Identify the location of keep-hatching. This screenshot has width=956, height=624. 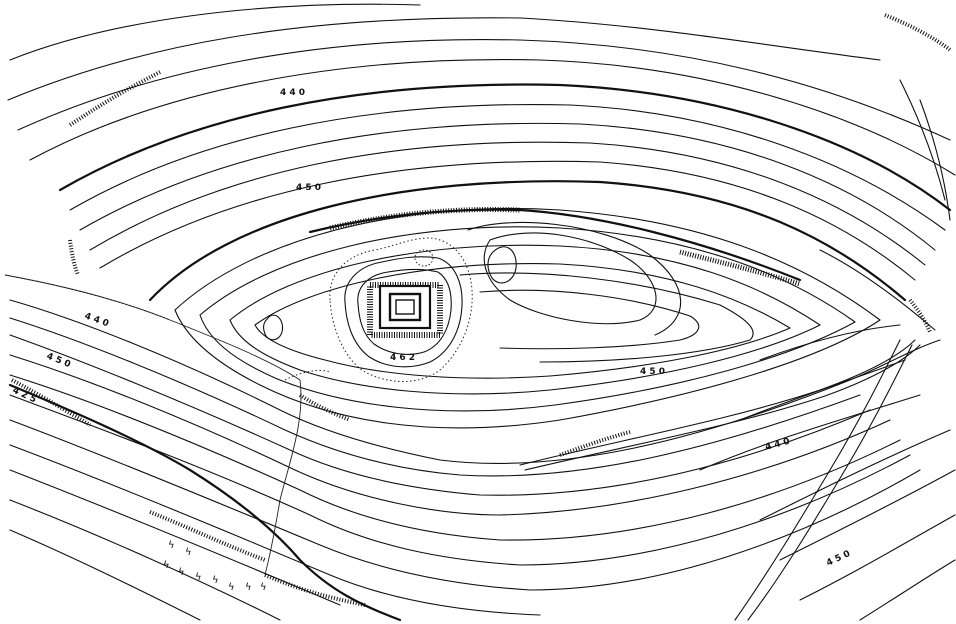
(405, 310).